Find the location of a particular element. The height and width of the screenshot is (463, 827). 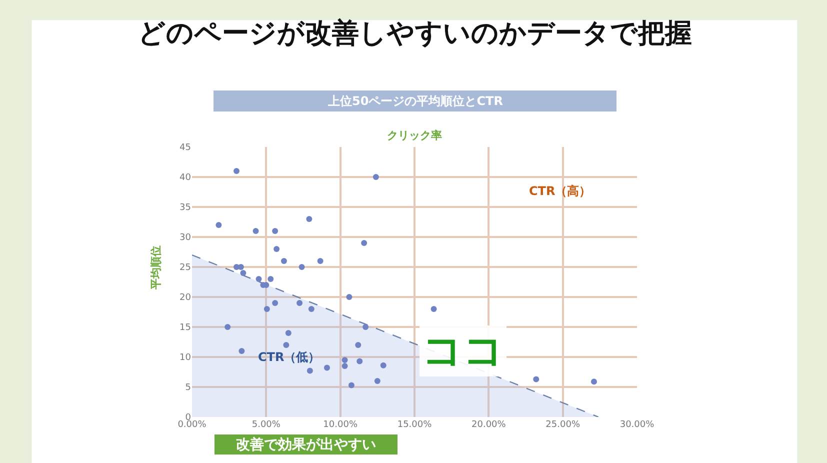

y-tick-label: 5 is located at coordinates (188, 388).